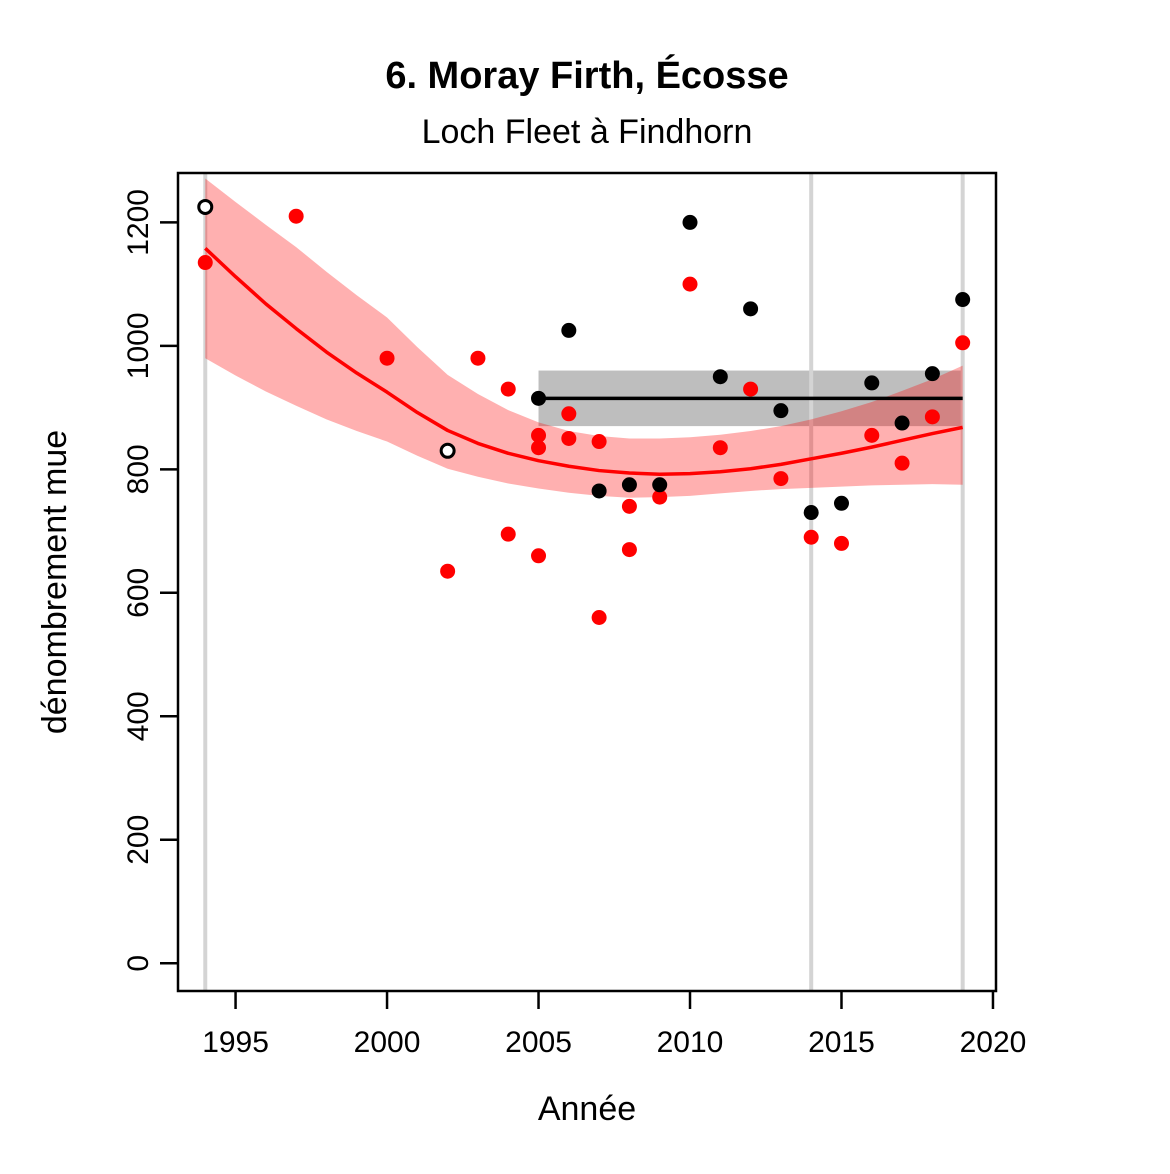  What do you see at coordinates (538, 1042) in the screenshot?
I see `x-tick-label: 2005` at bounding box center [538, 1042].